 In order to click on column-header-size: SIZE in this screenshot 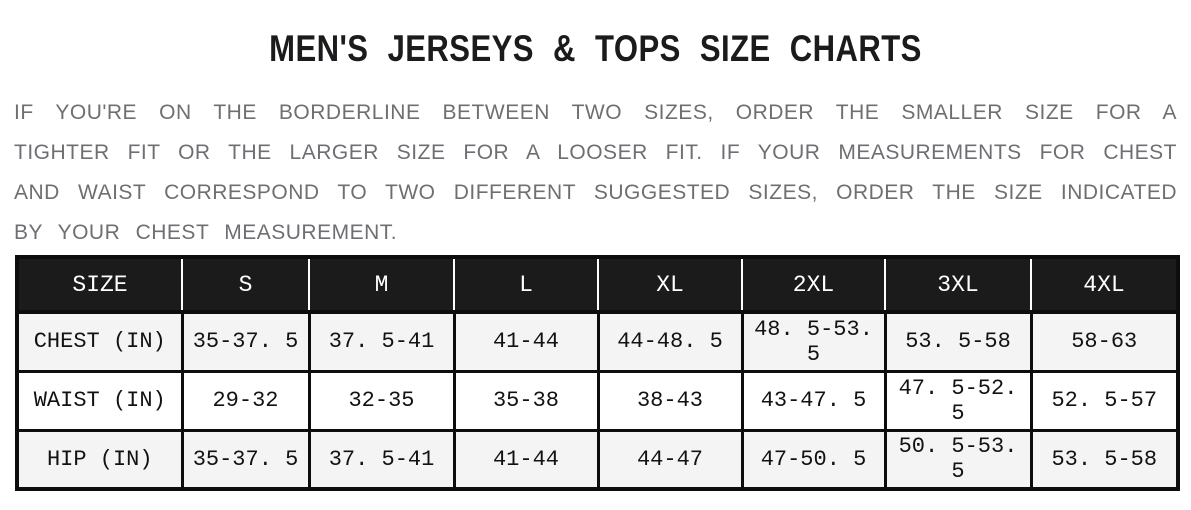, I will do `click(99, 285)`.